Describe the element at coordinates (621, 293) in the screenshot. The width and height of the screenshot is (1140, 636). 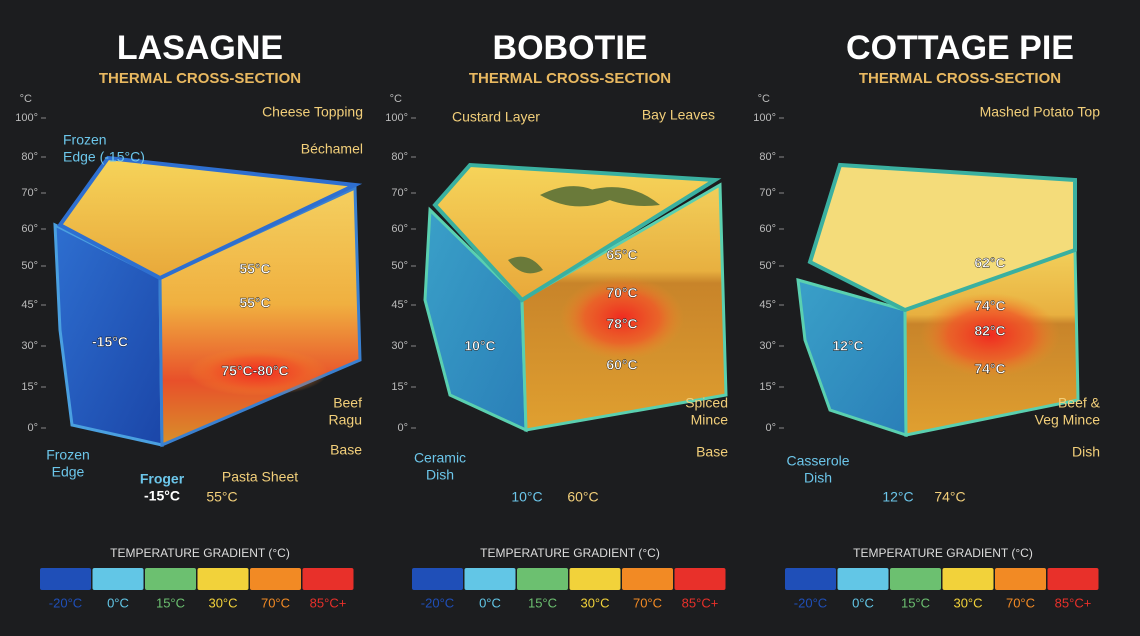
I see `temperature-label: 70°C` at that location.